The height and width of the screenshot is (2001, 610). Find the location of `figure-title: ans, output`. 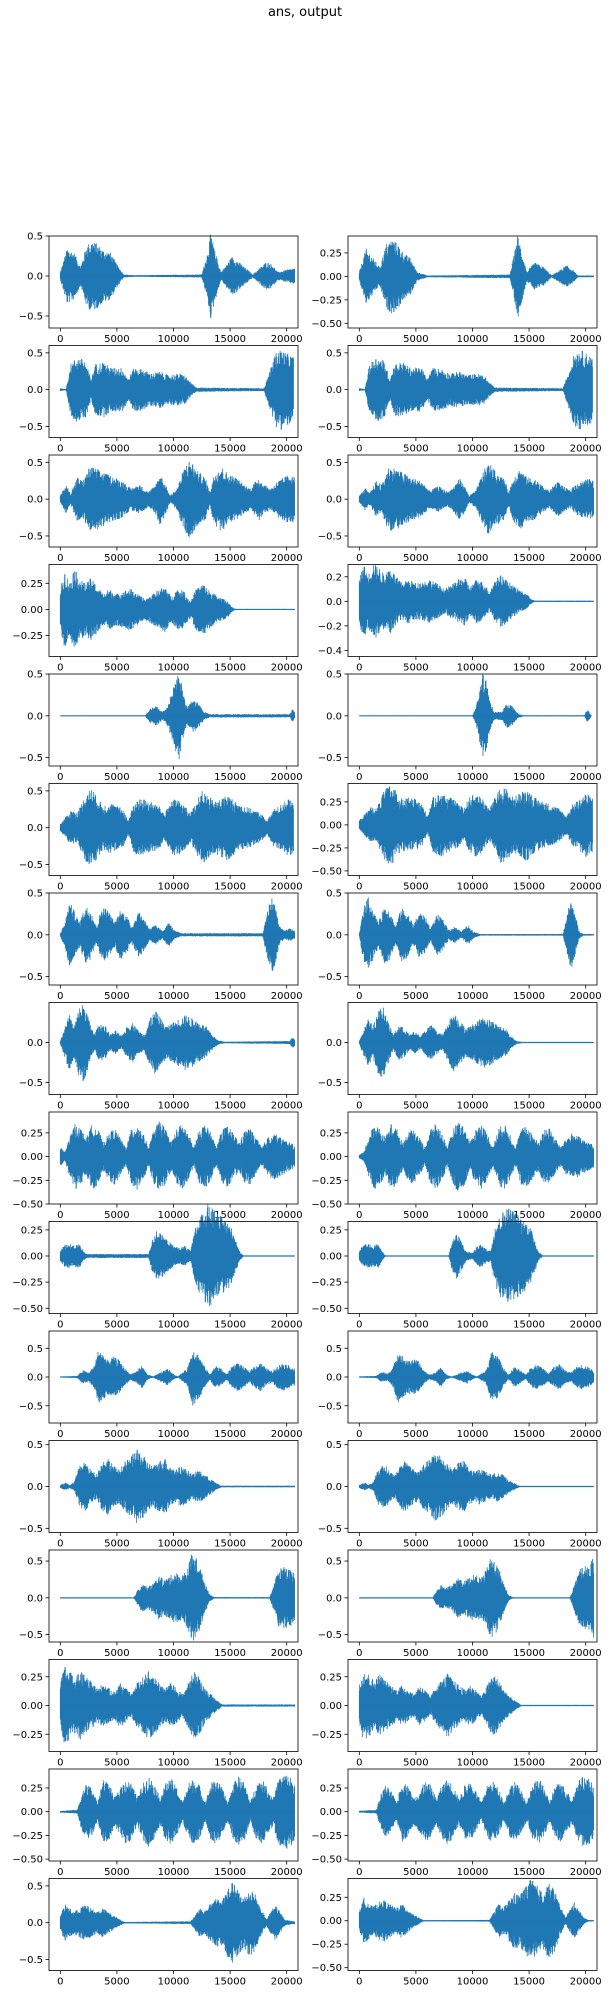

figure-title: ans, output is located at coordinates (305, 12).